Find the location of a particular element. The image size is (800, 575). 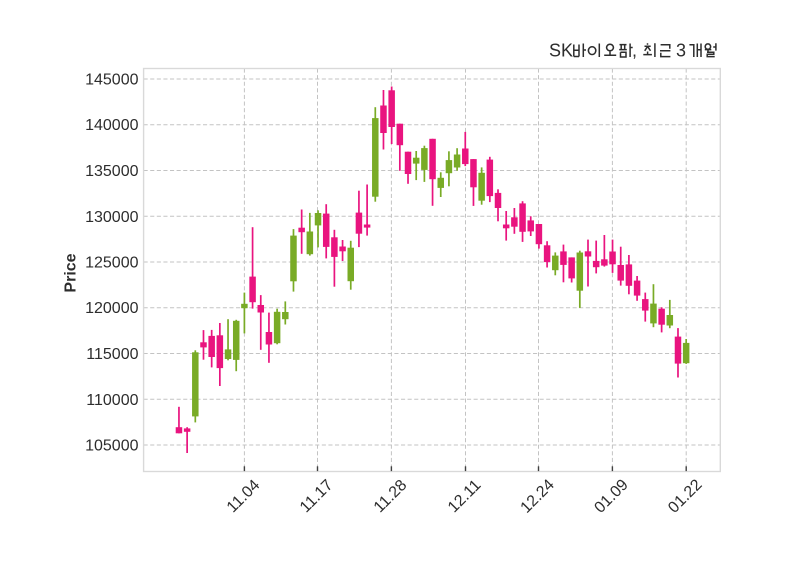

svg-text: 145000 is located at coordinates (111, 80).